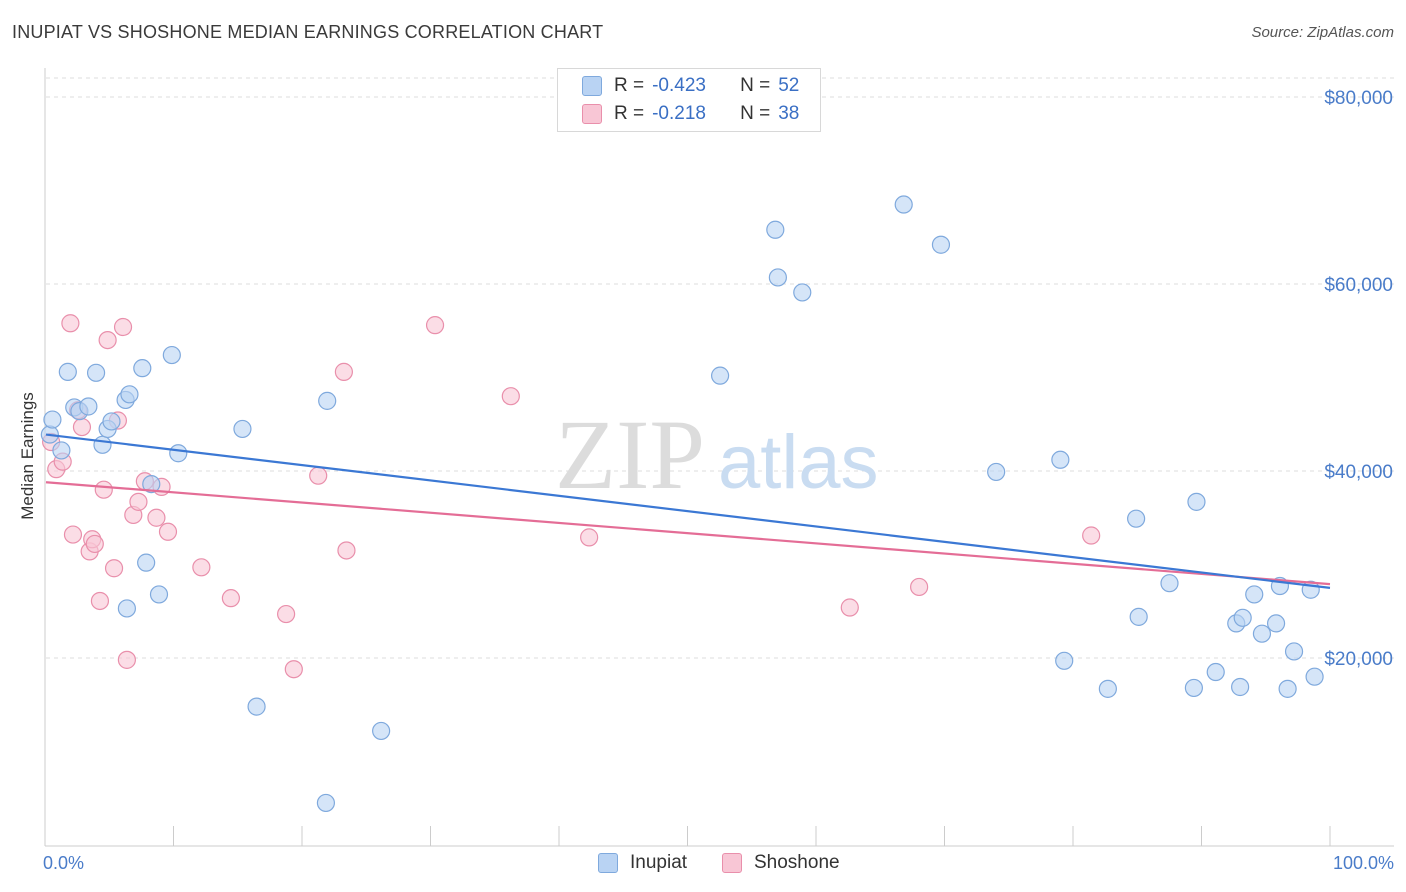 This screenshot has height=892, width=1406. Describe the element at coordinates (1358, 98) in the screenshot. I see `y-tick-label: $80,000` at that location.